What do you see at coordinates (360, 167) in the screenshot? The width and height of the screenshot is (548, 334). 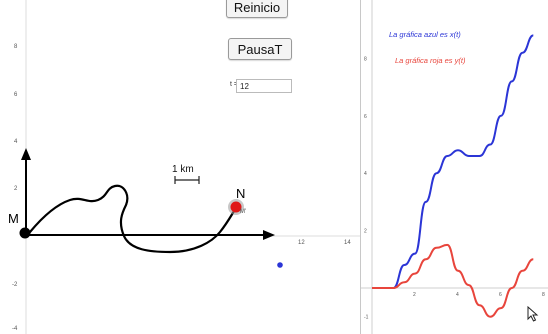 I see `view-divider` at bounding box center [360, 167].